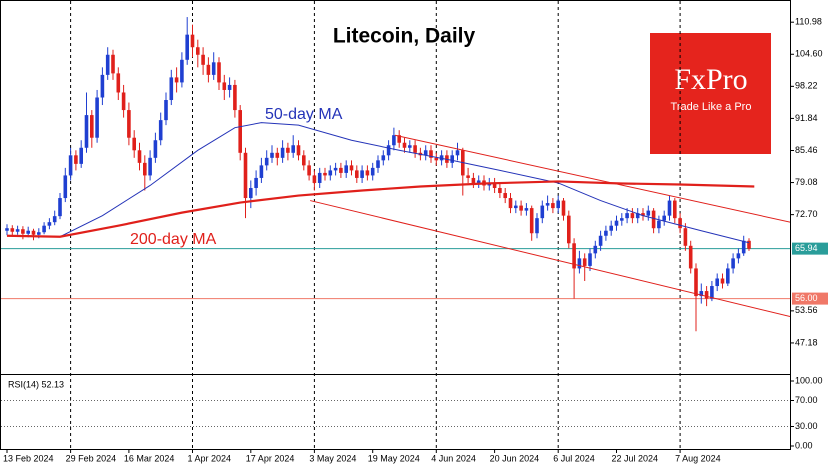  I want to click on y-tick-label: 47.18, so click(806, 342).